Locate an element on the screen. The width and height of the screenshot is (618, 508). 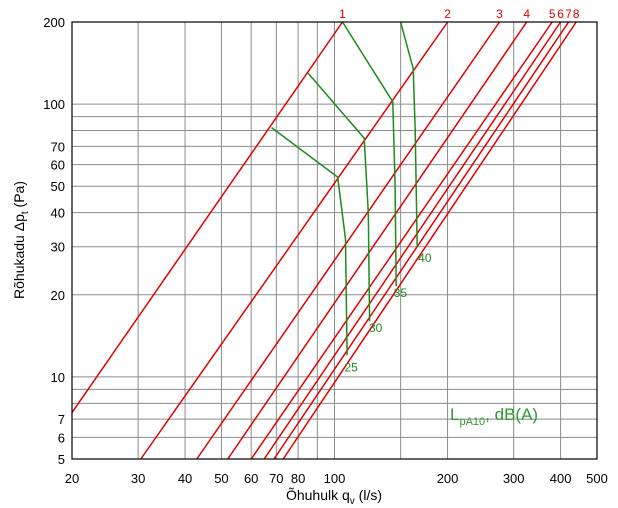
pressure-line-label: 8 is located at coordinates (576, 14).